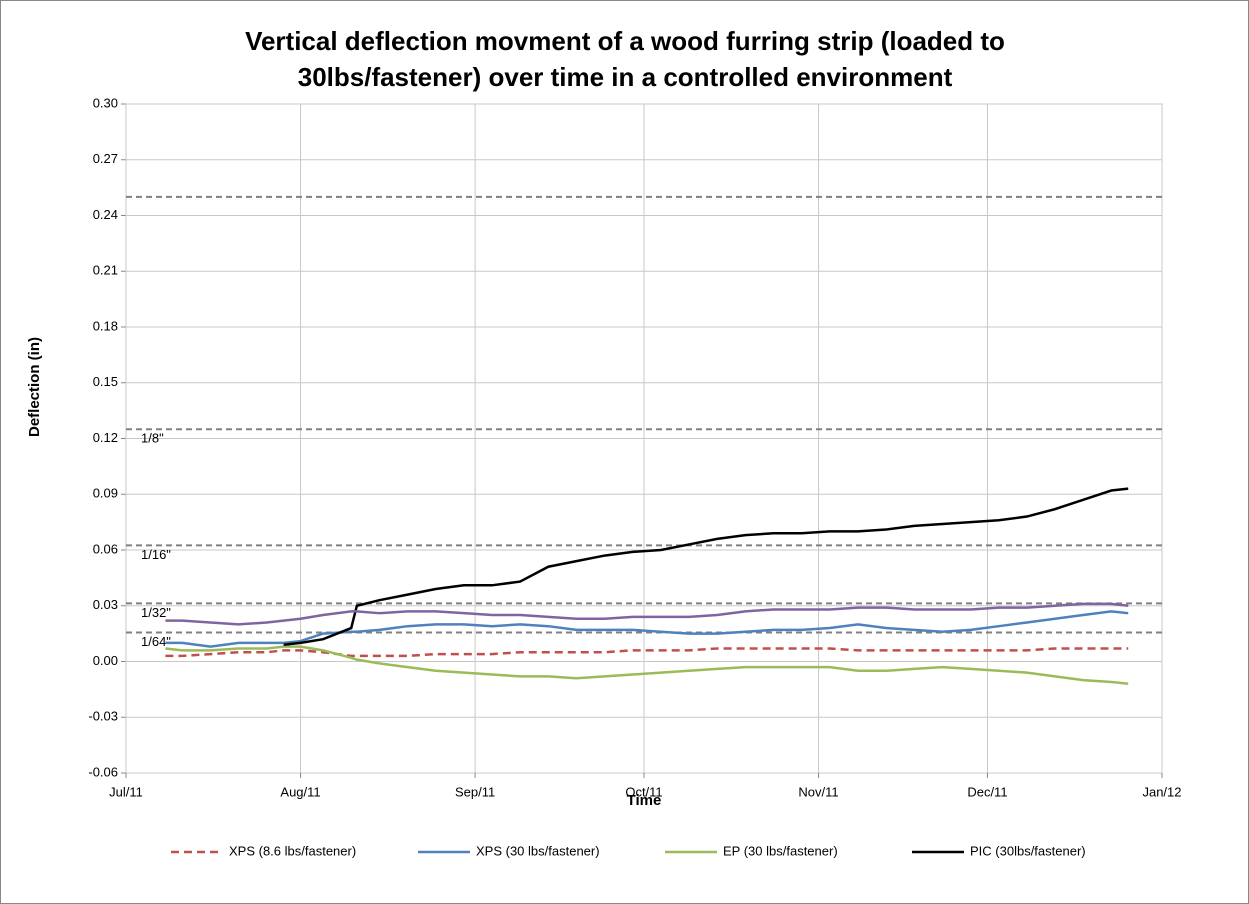  What do you see at coordinates (105, 604) in the screenshot?
I see `y-tick-label: 0.03` at bounding box center [105, 604].